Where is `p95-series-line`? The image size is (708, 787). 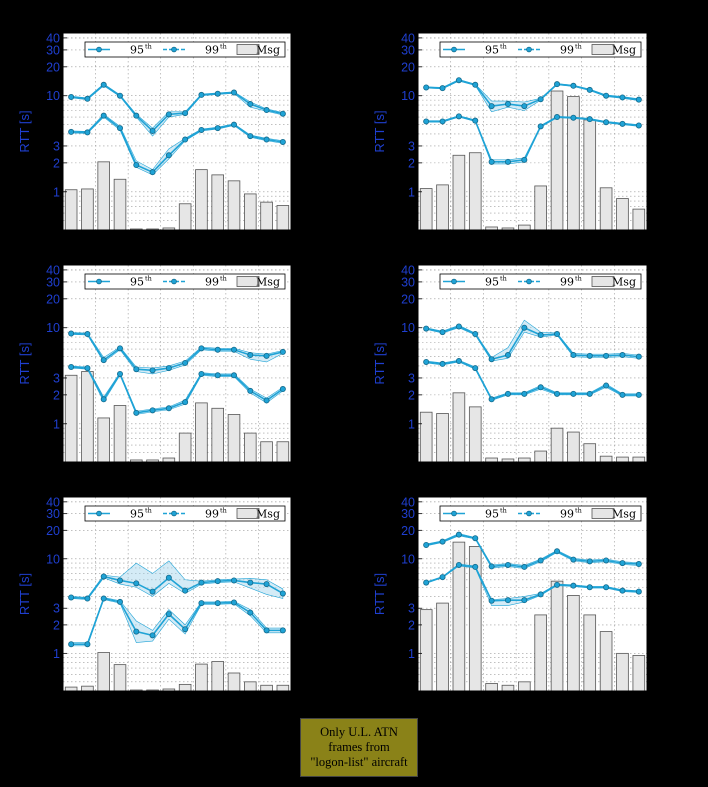 p95-series-line is located at coordinates (177, 390).